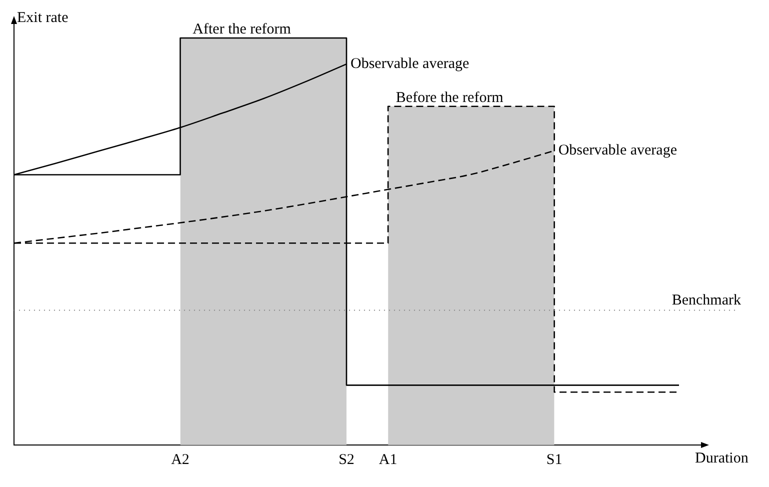 The height and width of the screenshot is (487, 769). What do you see at coordinates (722, 458) in the screenshot?
I see `x-axis-title: Duration` at bounding box center [722, 458].